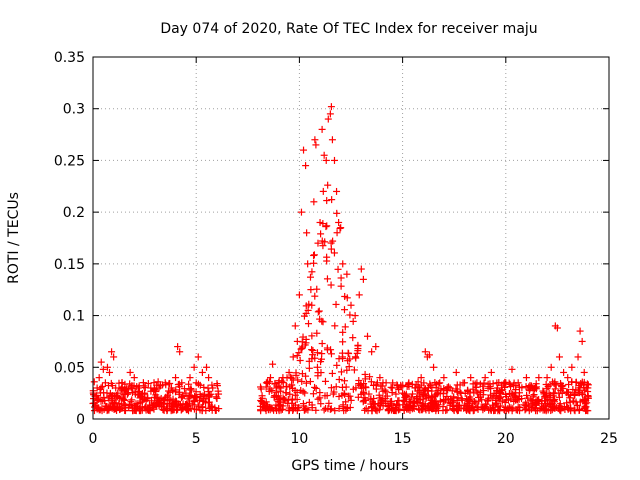 Image resolution: width=640 pixels, height=480 pixels. What do you see at coordinates (74, 213) in the screenshot?
I see `y-tick-label: 0.2` at bounding box center [74, 213].